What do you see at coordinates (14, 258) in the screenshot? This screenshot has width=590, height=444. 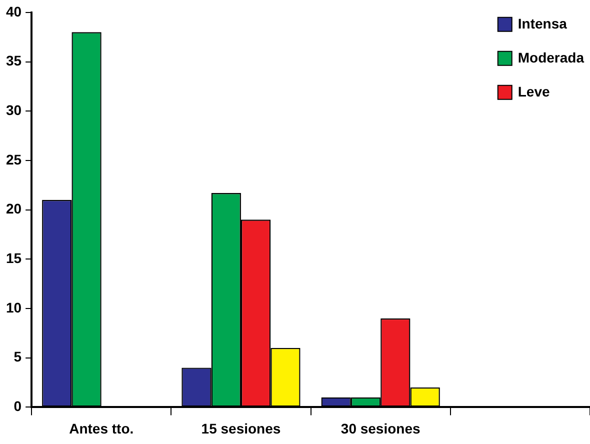 I see `y-tick-label: 15` at bounding box center [14, 258].